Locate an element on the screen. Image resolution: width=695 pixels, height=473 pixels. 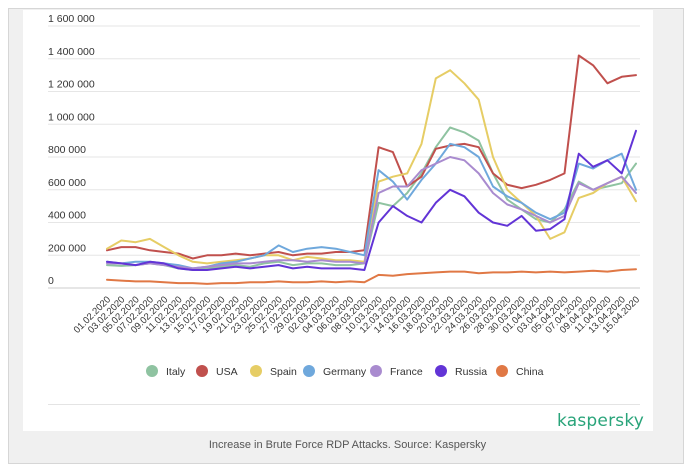
legend-item-italy: Italy is located at coordinates (166, 371).